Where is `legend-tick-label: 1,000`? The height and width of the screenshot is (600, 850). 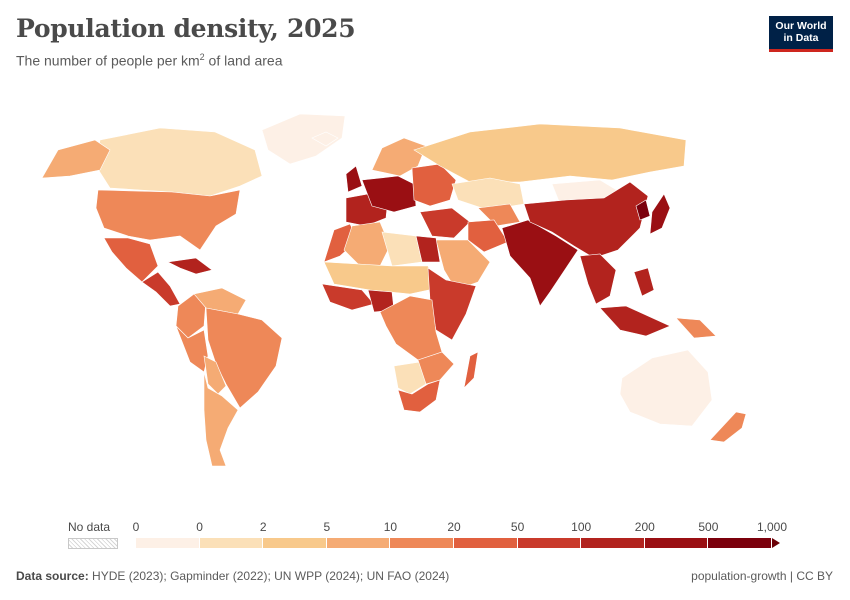
legend-tick-label: 1,000 is located at coordinates (772, 527).